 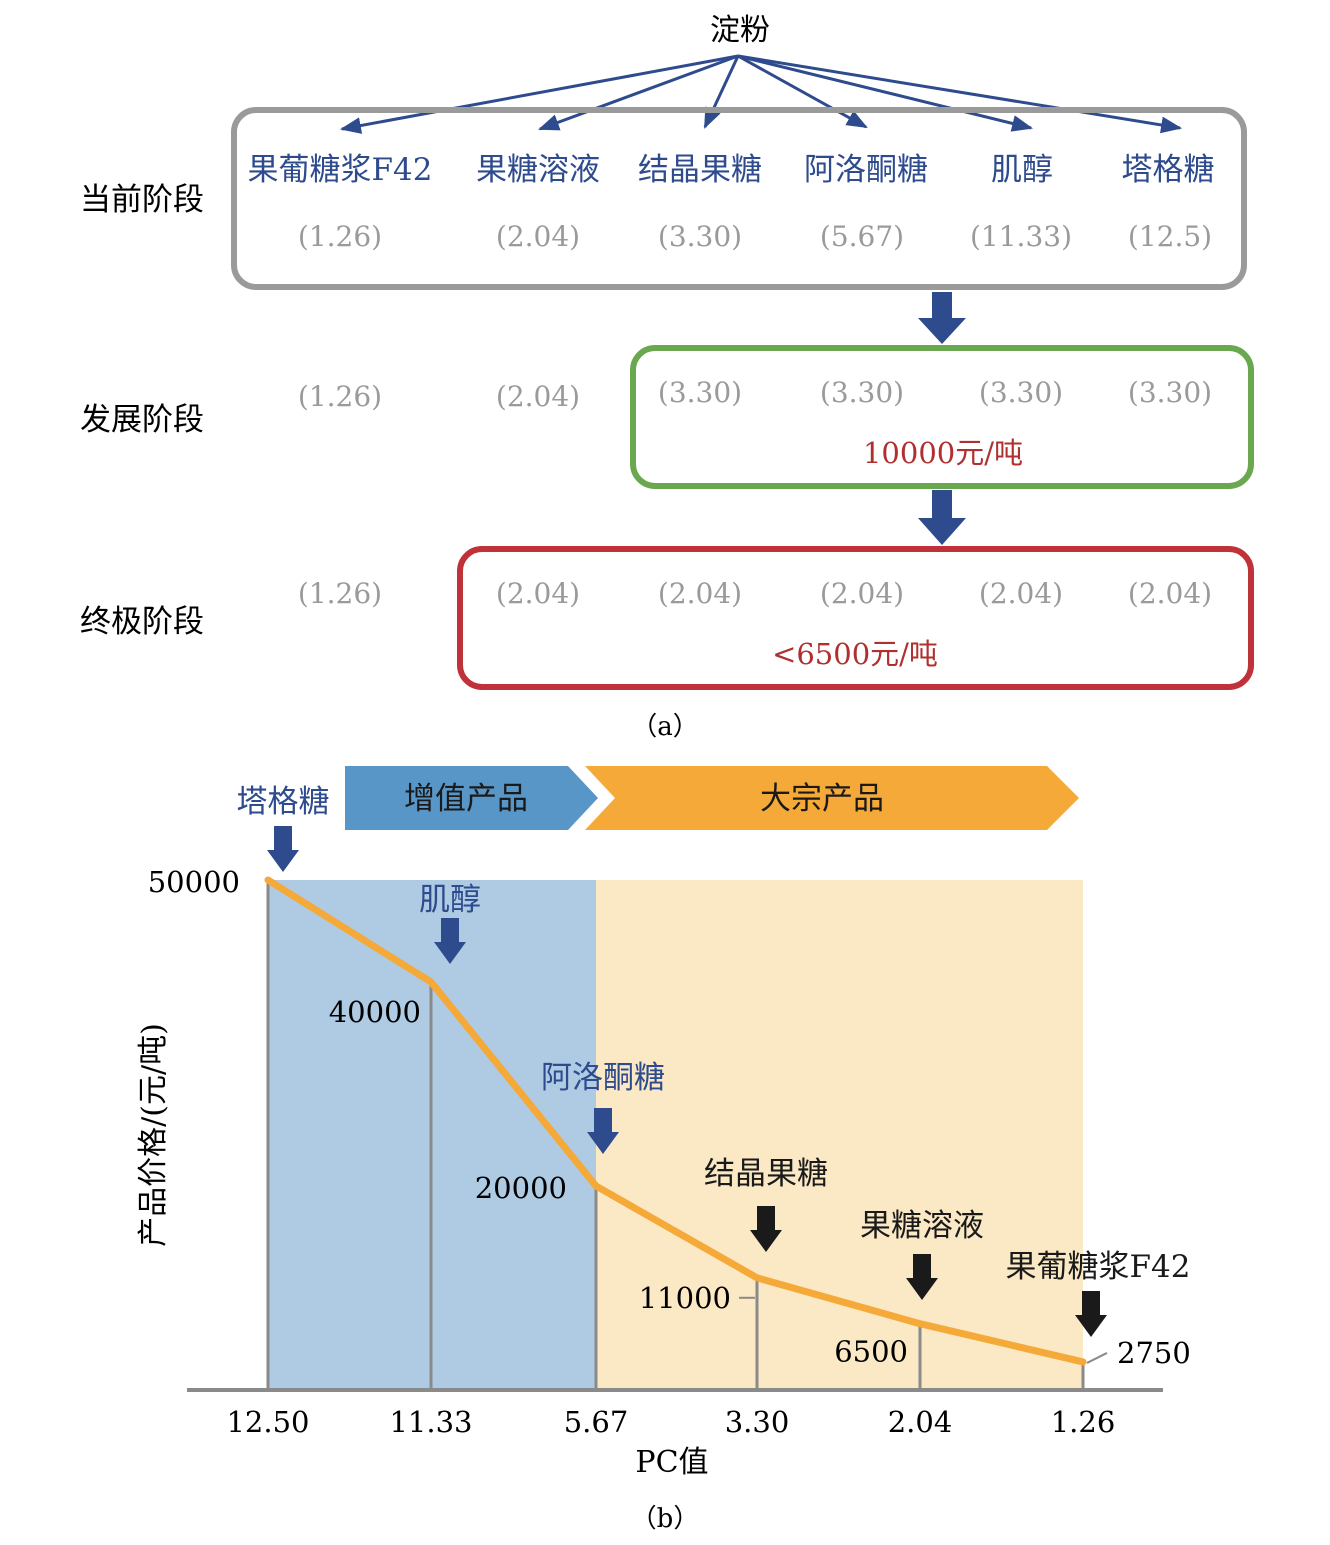 What do you see at coordinates (1098, 1267) in the screenshot?
I see `product-label: 果葡糖浆F42` at bounding box center [1098, 1267].